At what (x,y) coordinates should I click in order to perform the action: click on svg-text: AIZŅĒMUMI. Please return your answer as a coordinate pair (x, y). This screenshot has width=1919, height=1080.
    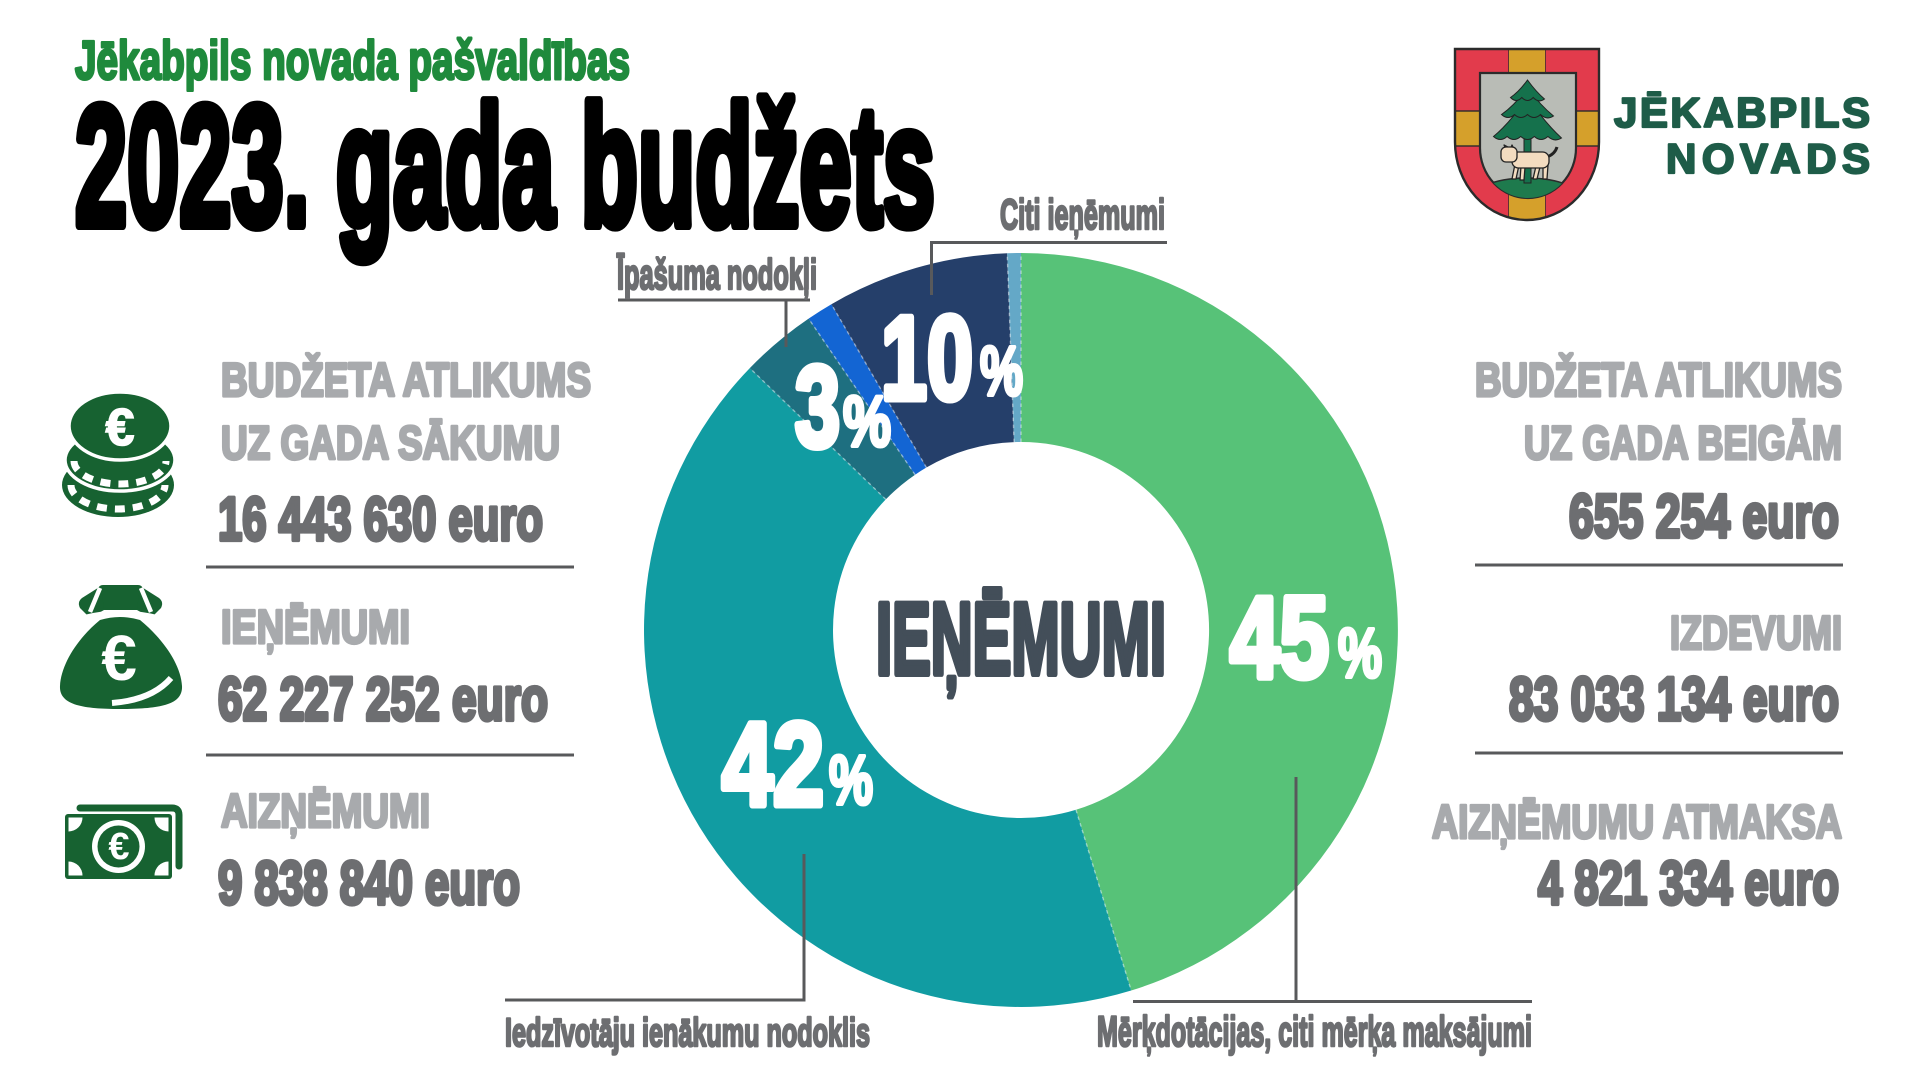
    Looking at the image, I should click on (325, 811).